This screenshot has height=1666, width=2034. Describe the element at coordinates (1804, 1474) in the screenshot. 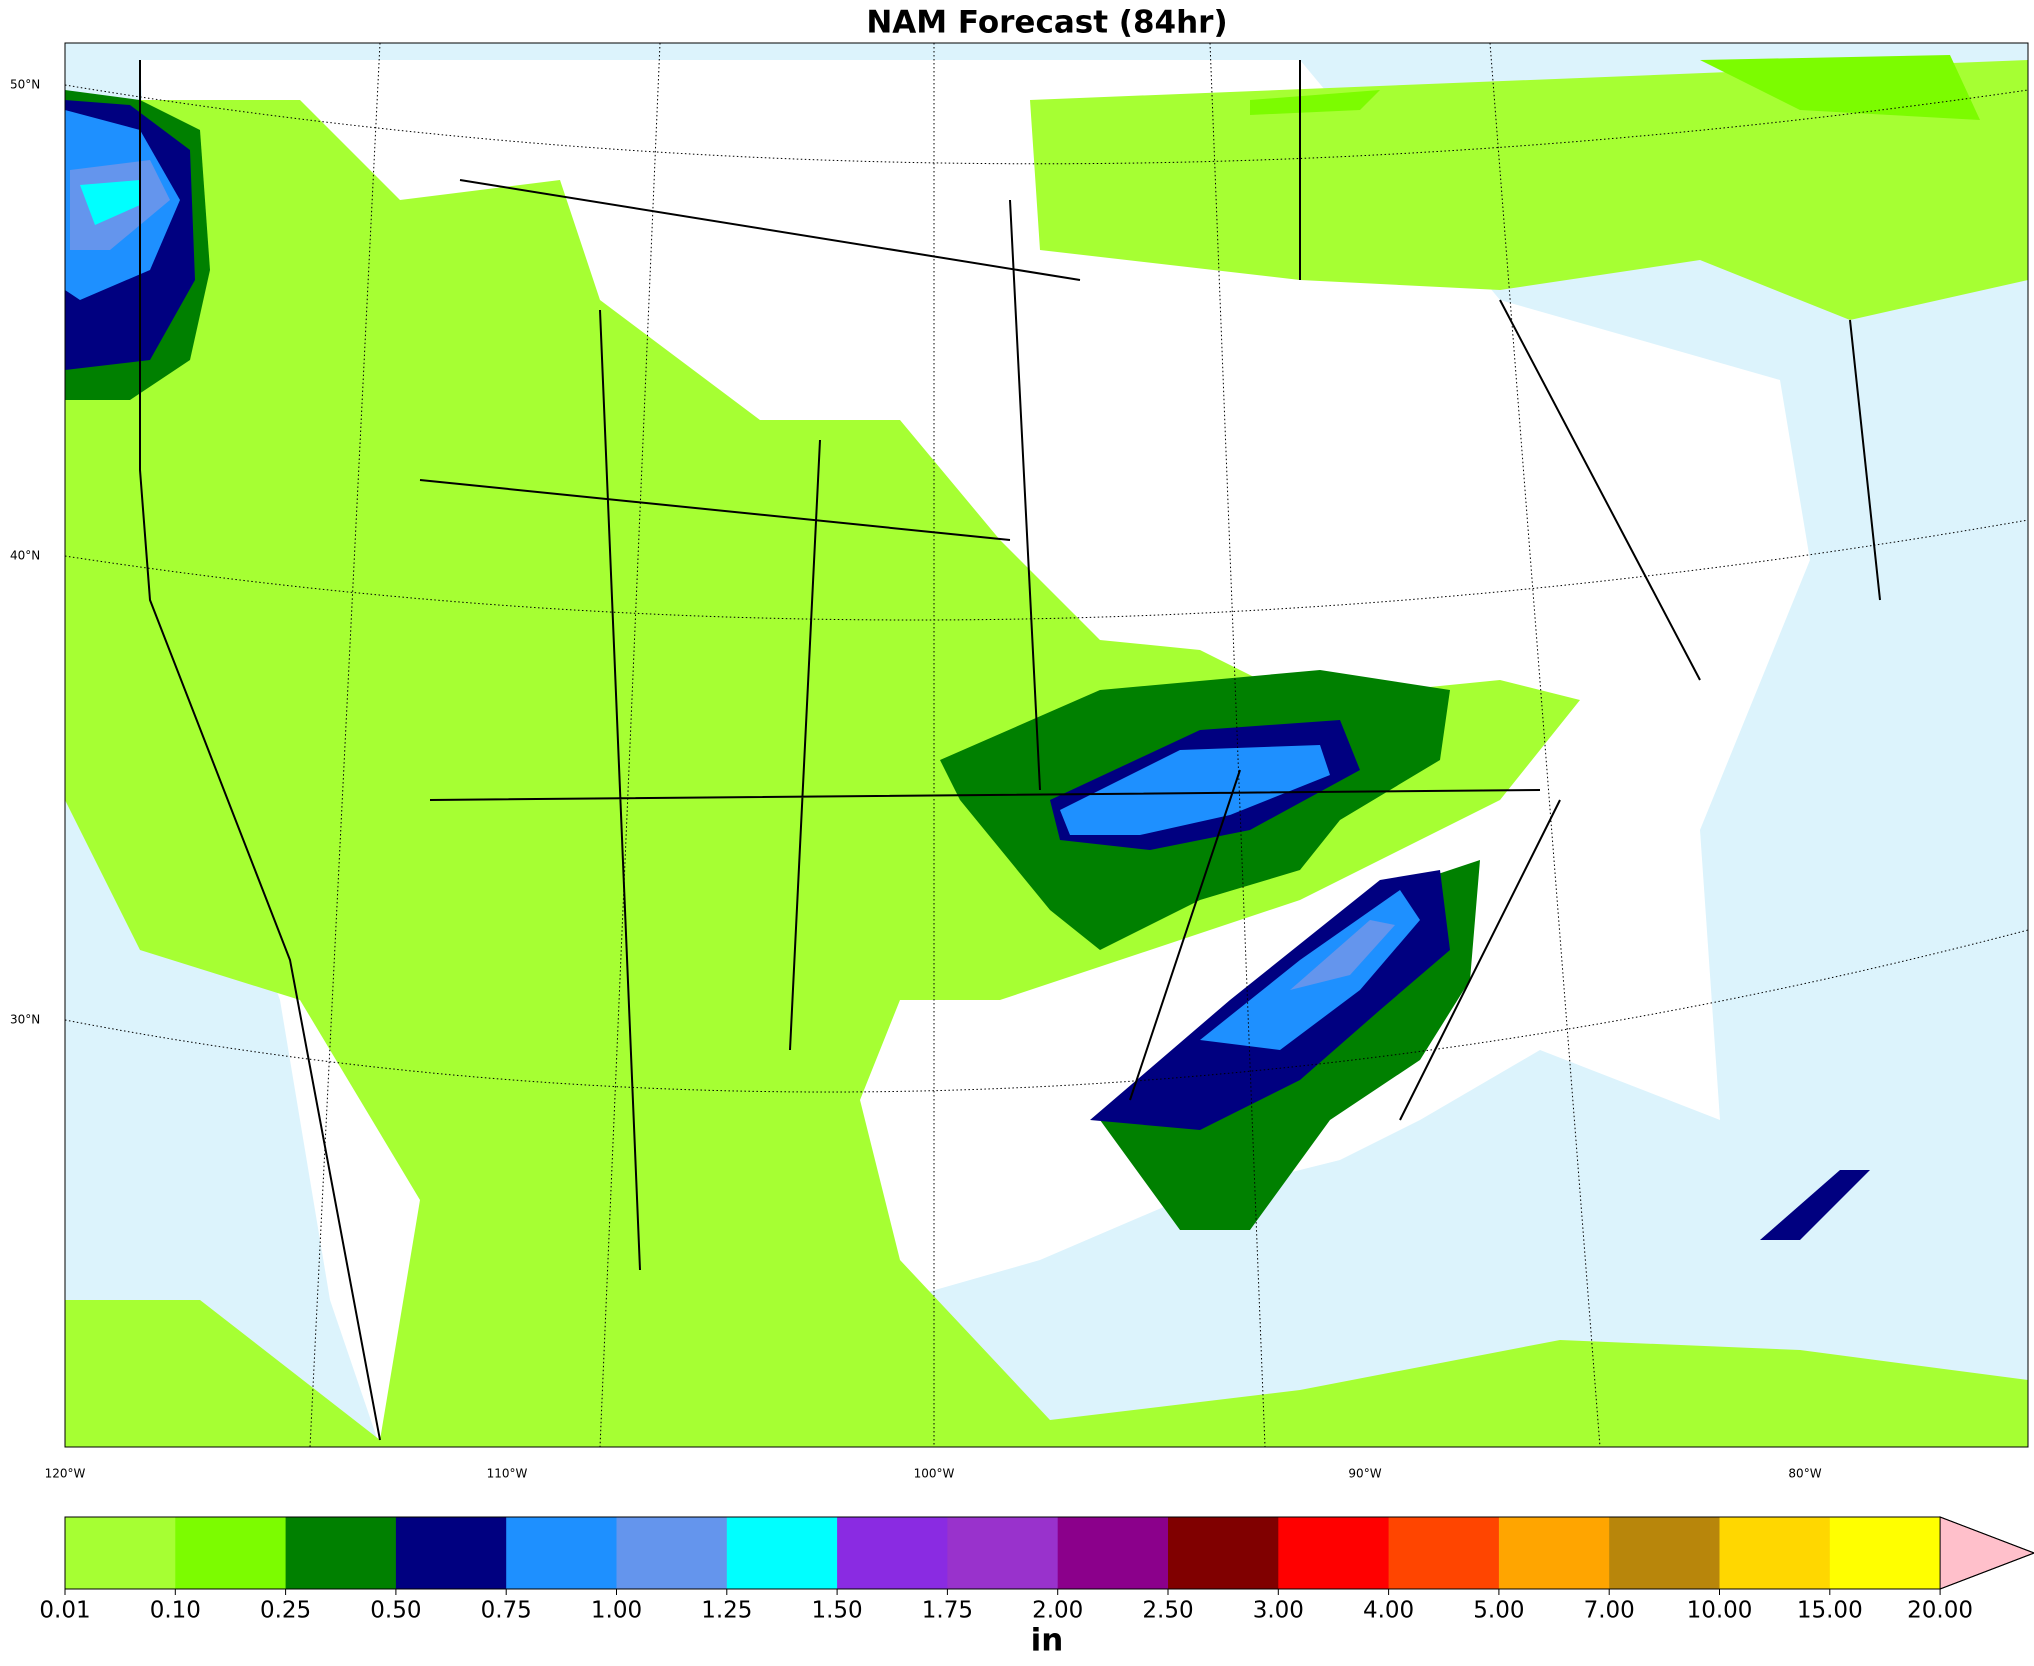

I see `lon-label: 80°W` at that location.